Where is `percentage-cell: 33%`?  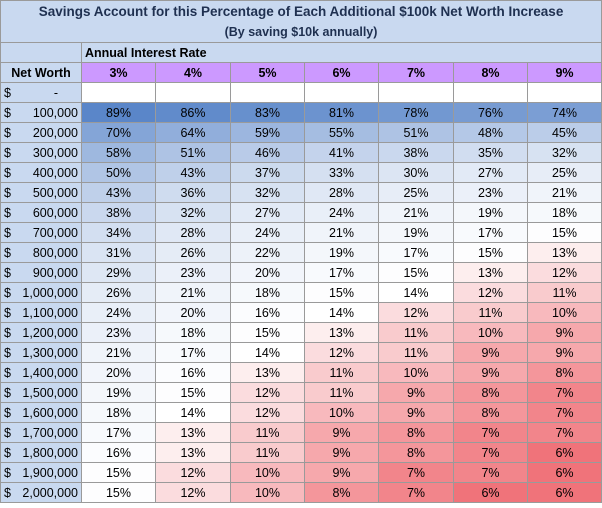 percentage-cell: 33% is located at coordinates (341, 172).